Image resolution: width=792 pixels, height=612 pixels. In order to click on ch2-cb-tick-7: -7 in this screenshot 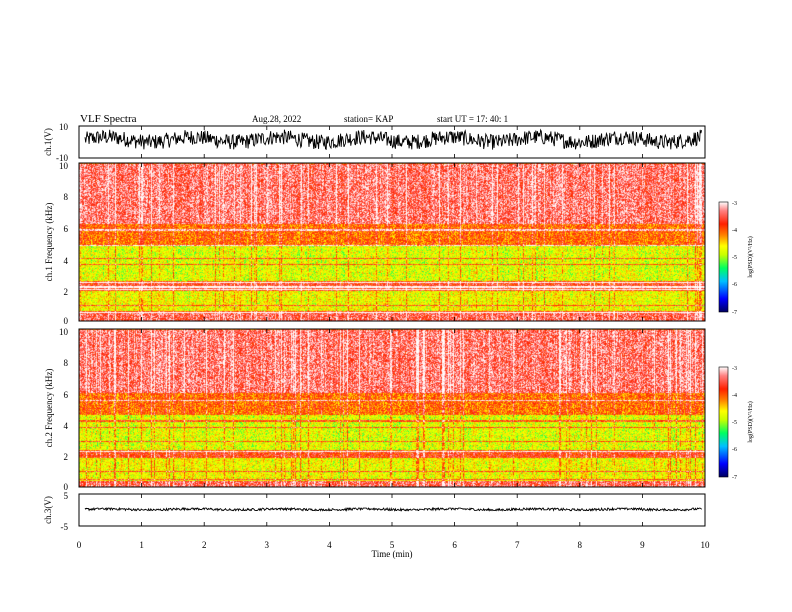, I will do `click(734, 478)`.